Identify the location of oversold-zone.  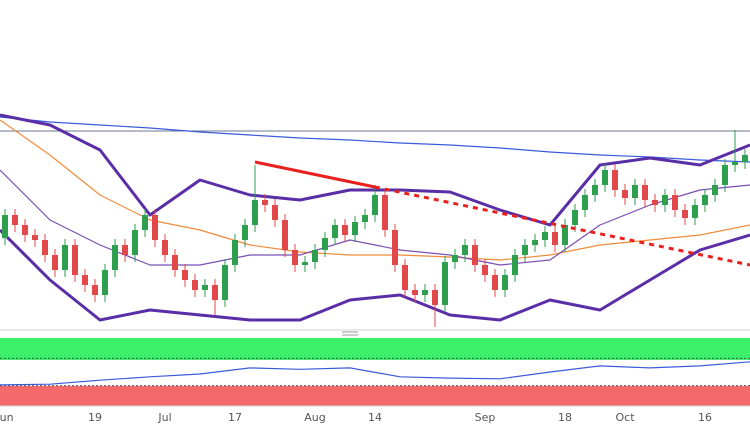
(375, 396).